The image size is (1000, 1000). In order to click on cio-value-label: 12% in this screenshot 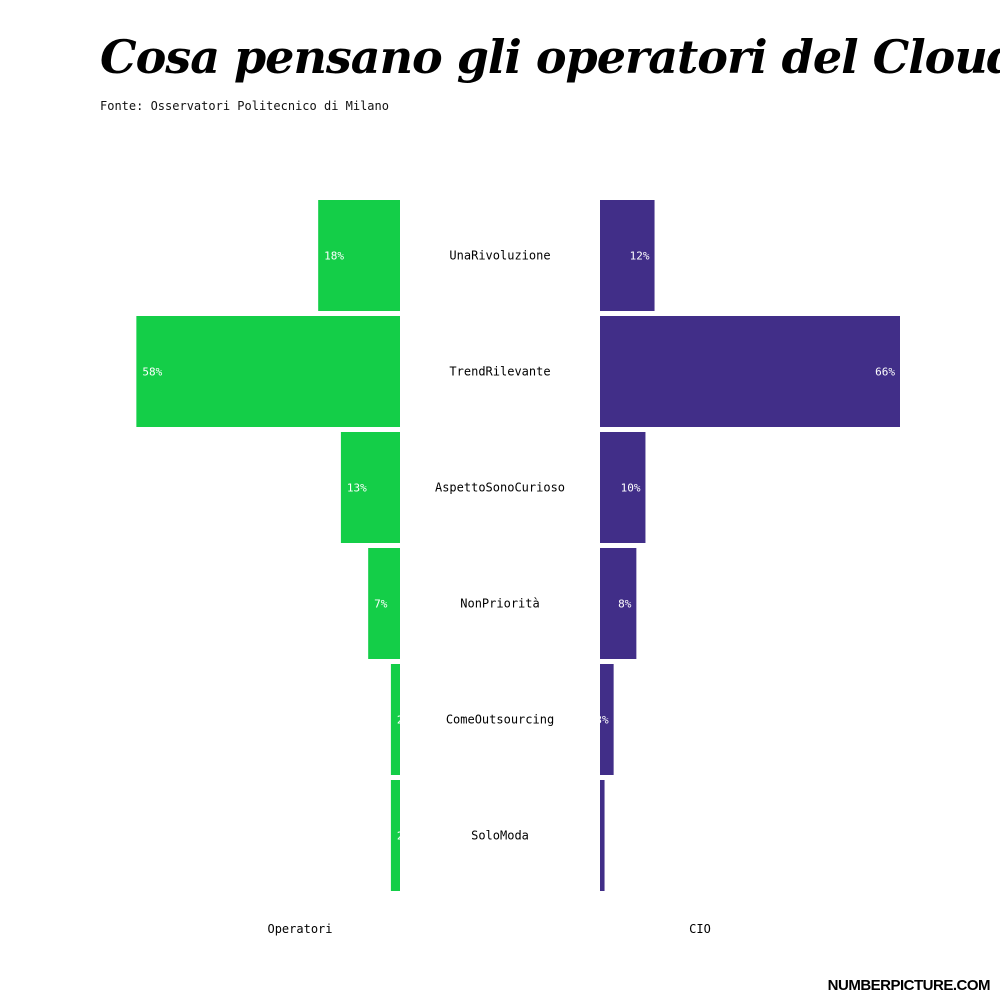, I will do `click(640, 256)`.